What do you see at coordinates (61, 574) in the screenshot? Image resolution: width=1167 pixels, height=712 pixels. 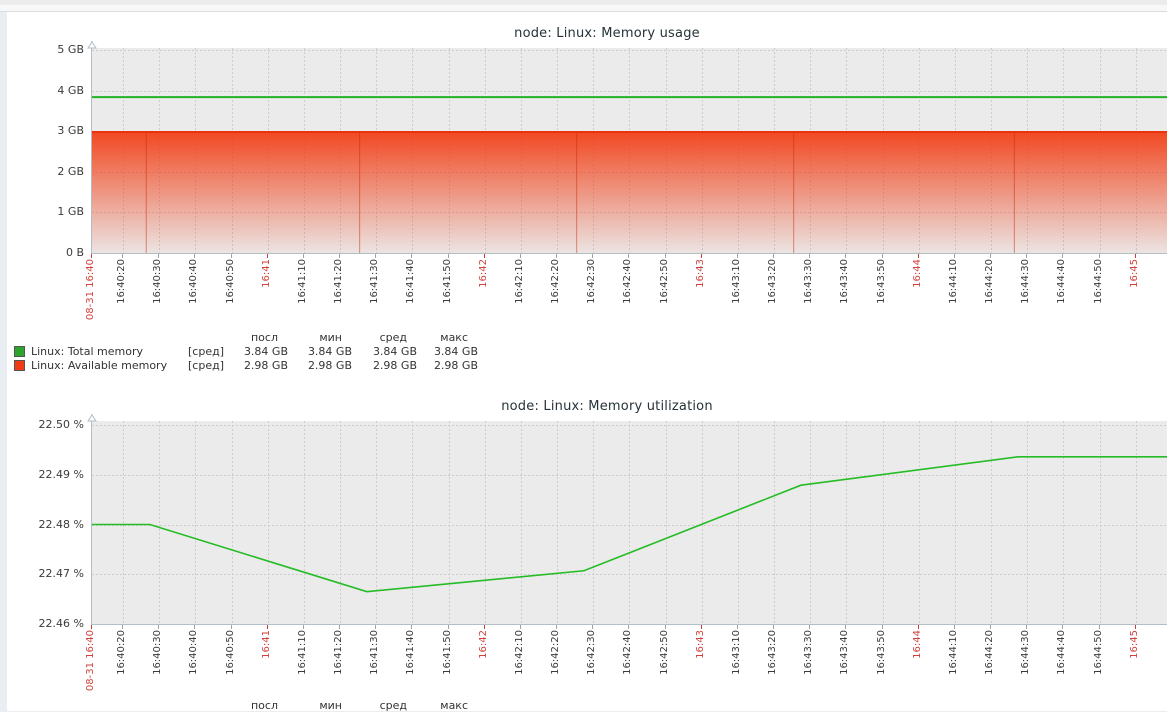 I see `y-tick-label: 22.47 %` at bounding box center [61, 574].